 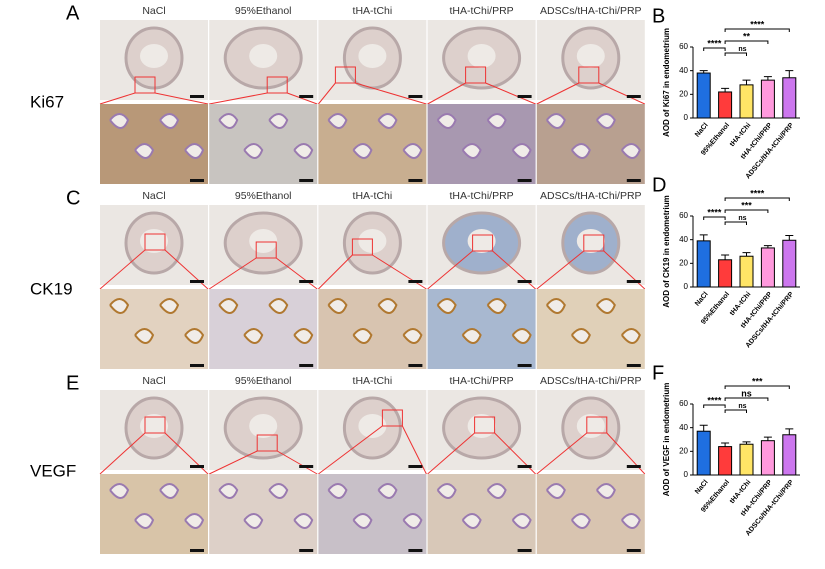 I want to click on y-axis-label: AOD of Ki67 in endometrium, so click(x=666, y=82).